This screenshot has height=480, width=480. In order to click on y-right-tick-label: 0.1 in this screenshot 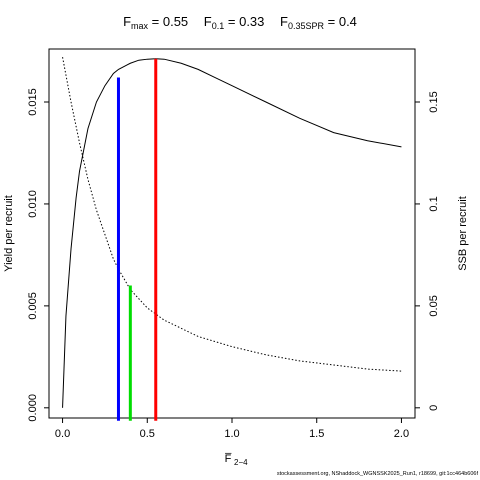, I will do `click(434, 203)`.